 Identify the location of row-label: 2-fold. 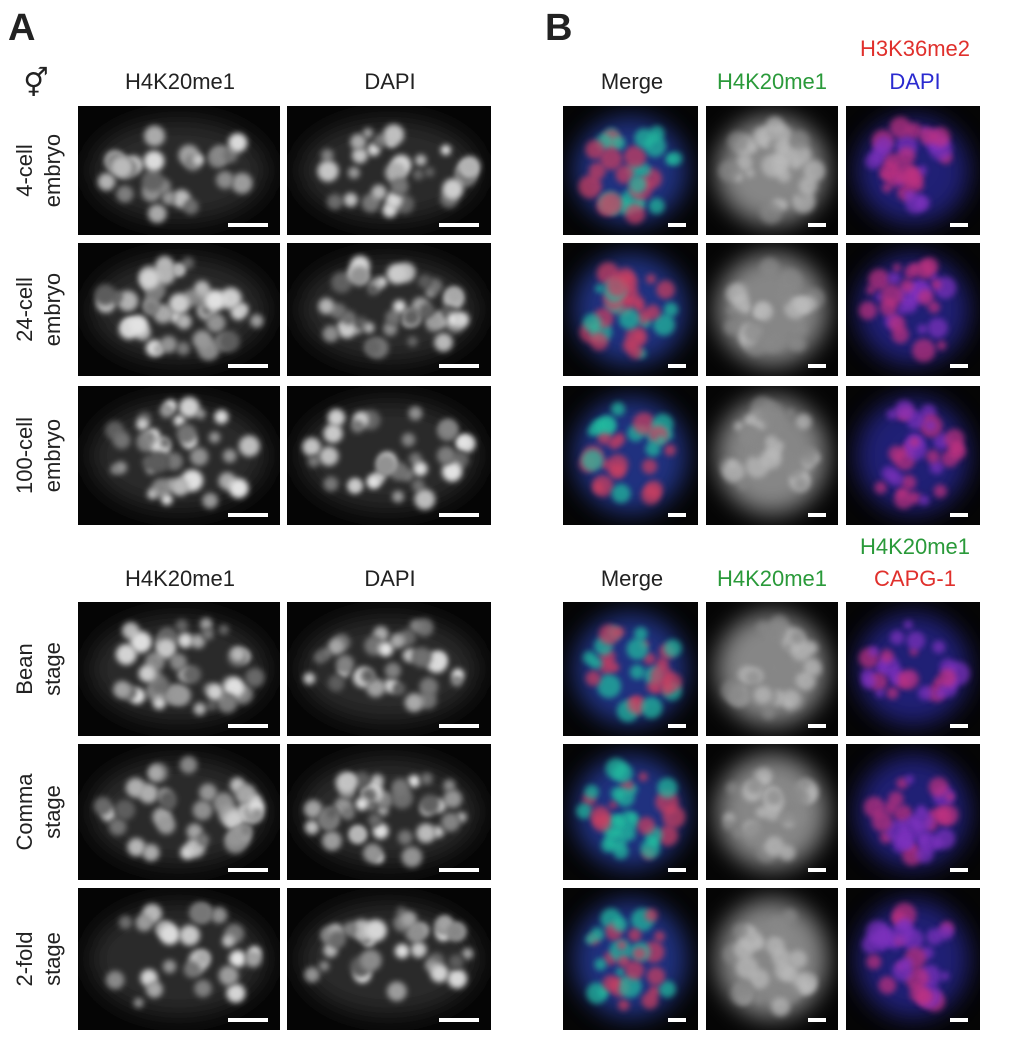
(24, 958).